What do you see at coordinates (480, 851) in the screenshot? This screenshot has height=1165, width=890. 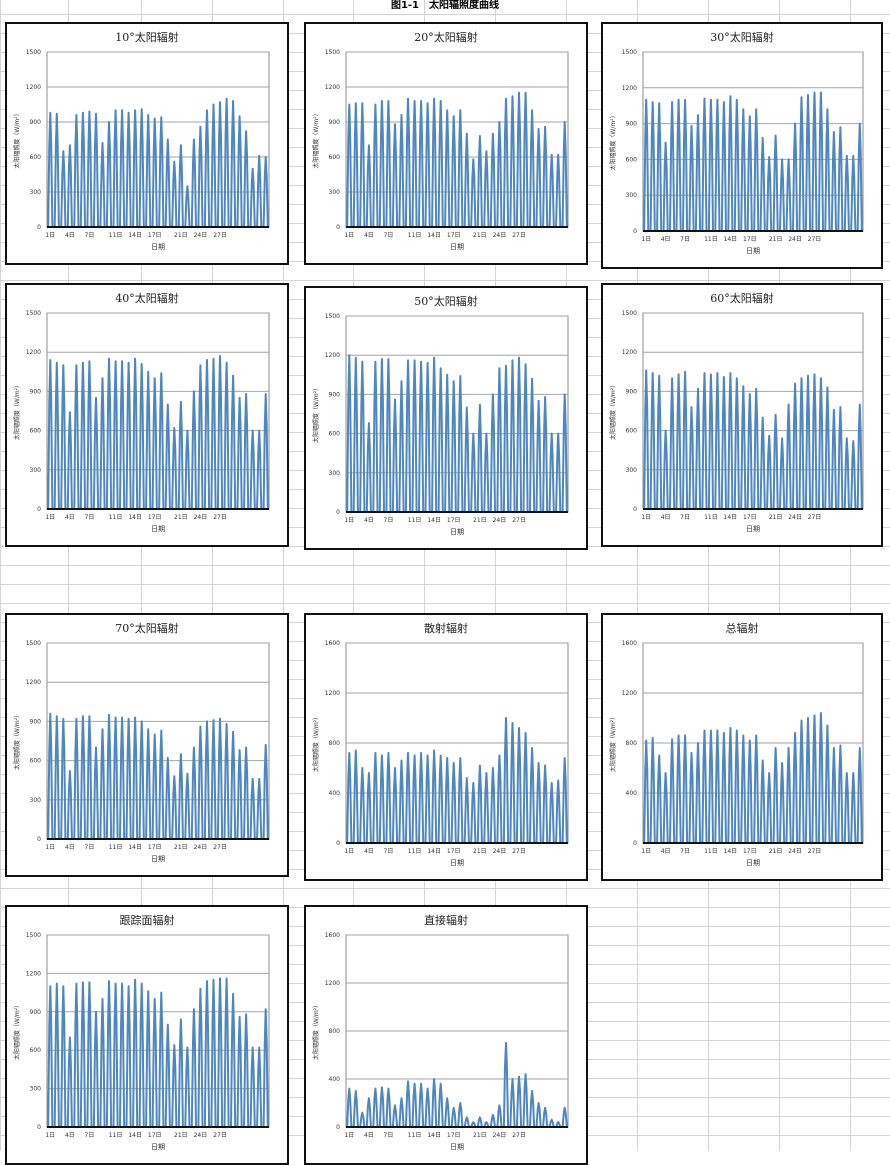 I see `x-tick-label: 21日` at bounding box center [480, 851].